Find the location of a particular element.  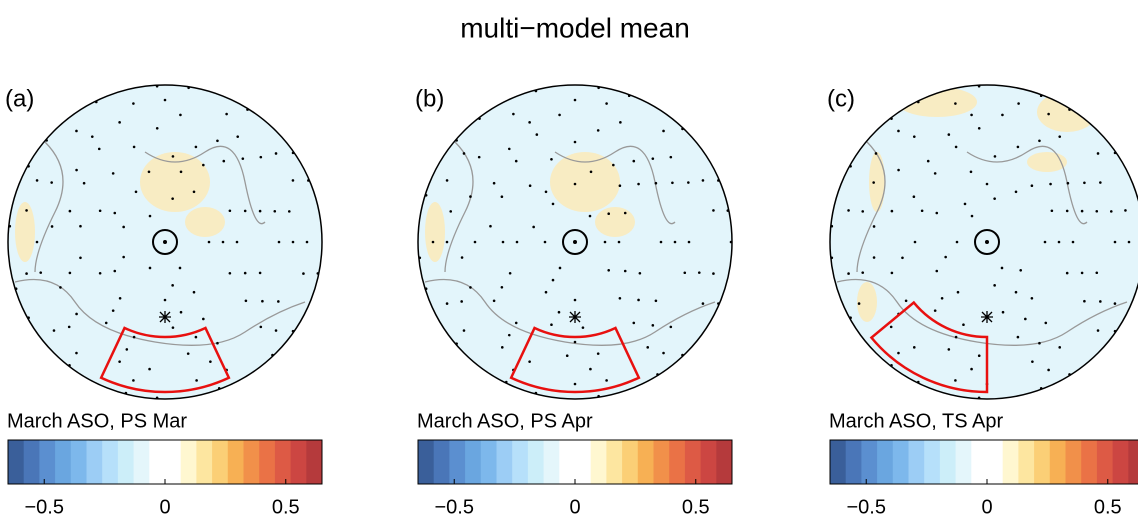

caption: March ASO, PS Mar is located at coordinates (97, 421).